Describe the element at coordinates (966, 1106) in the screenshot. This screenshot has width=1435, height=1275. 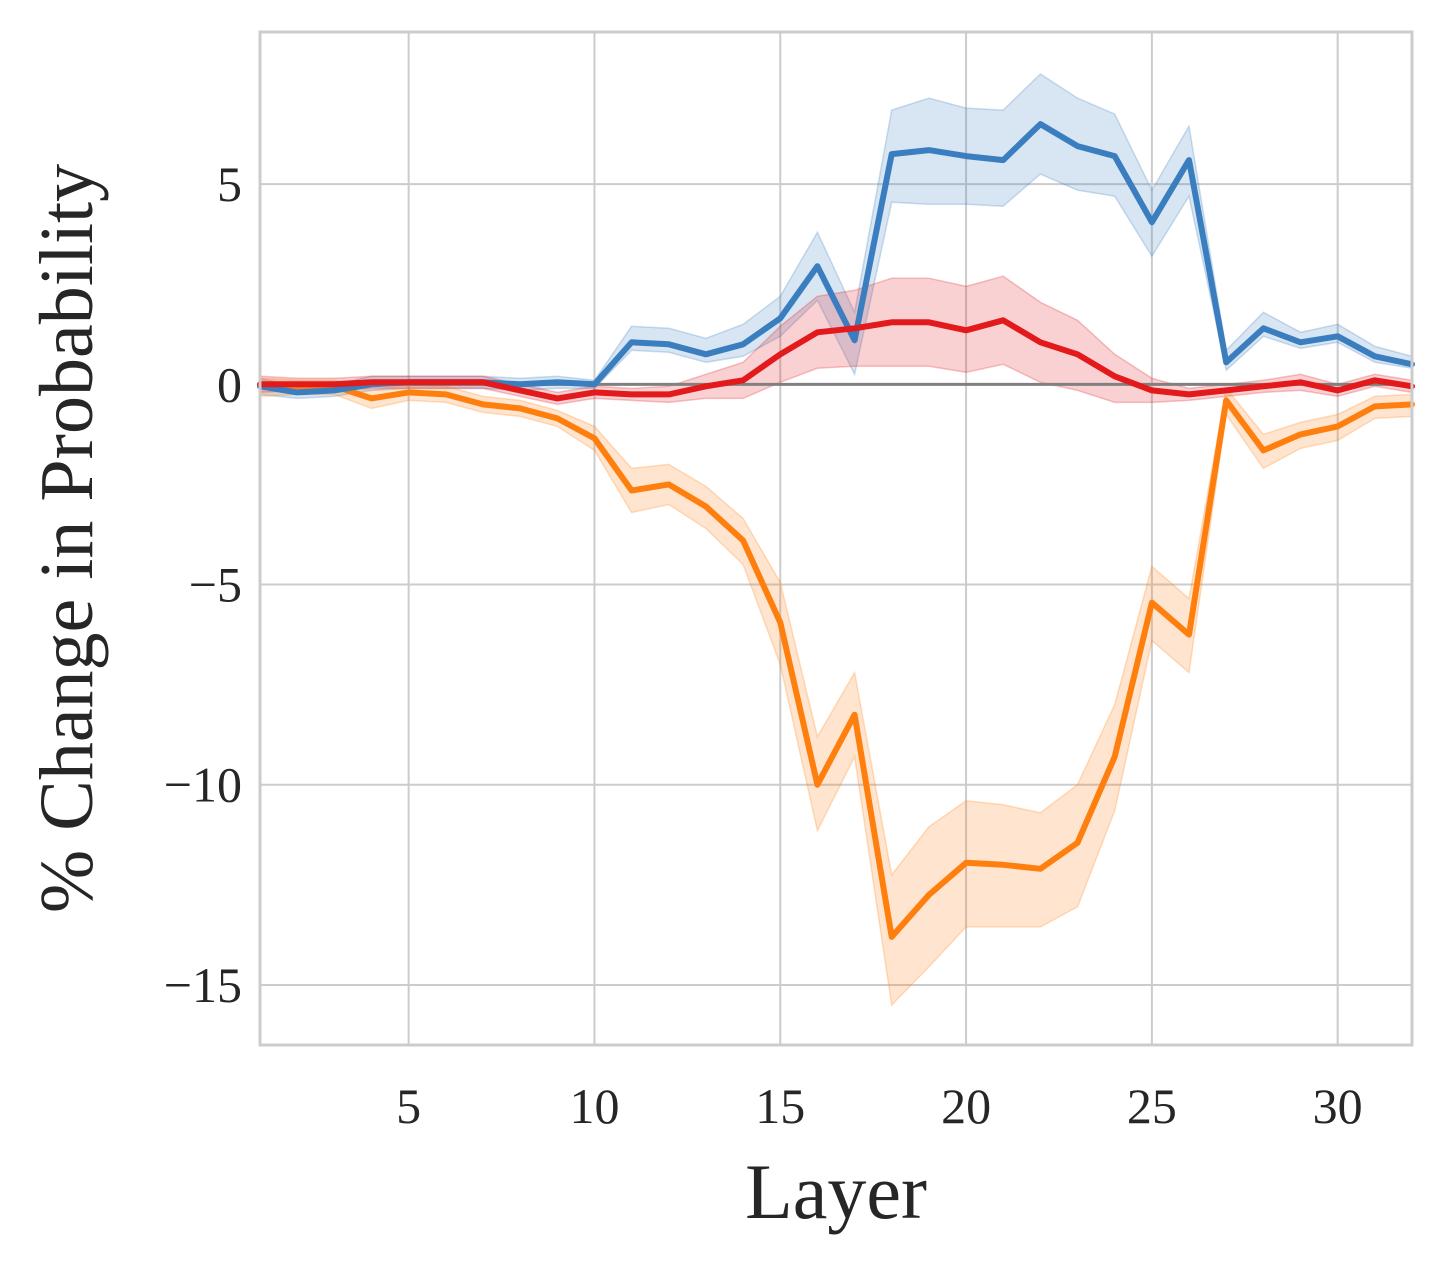
I see `x-tick-label: 20` at that location.